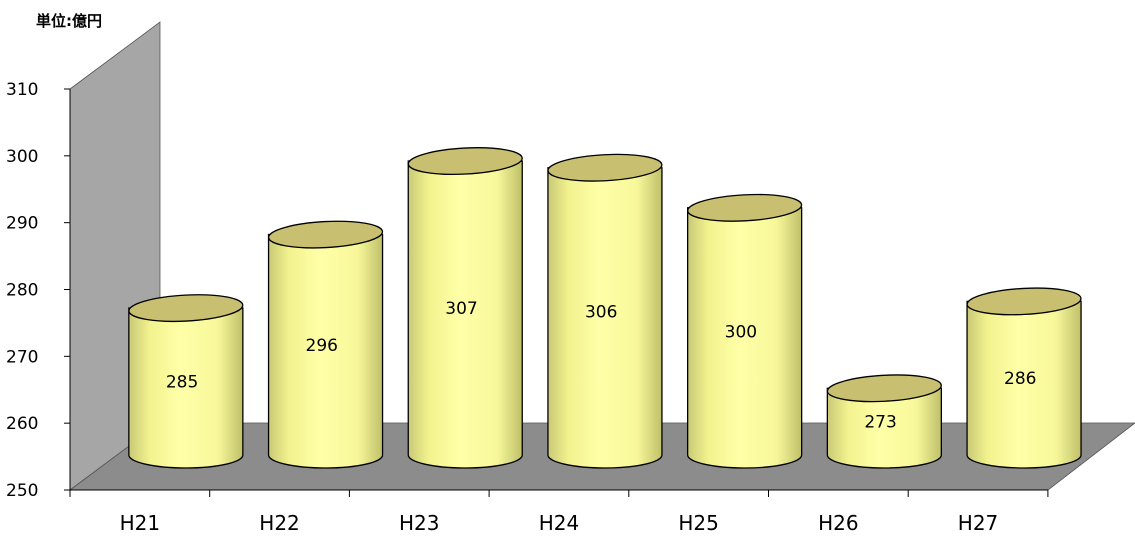  What do you see at coordinates (601, 312) in the screenshot?
I see `data-label: 306` at bounding box center [601, 312].